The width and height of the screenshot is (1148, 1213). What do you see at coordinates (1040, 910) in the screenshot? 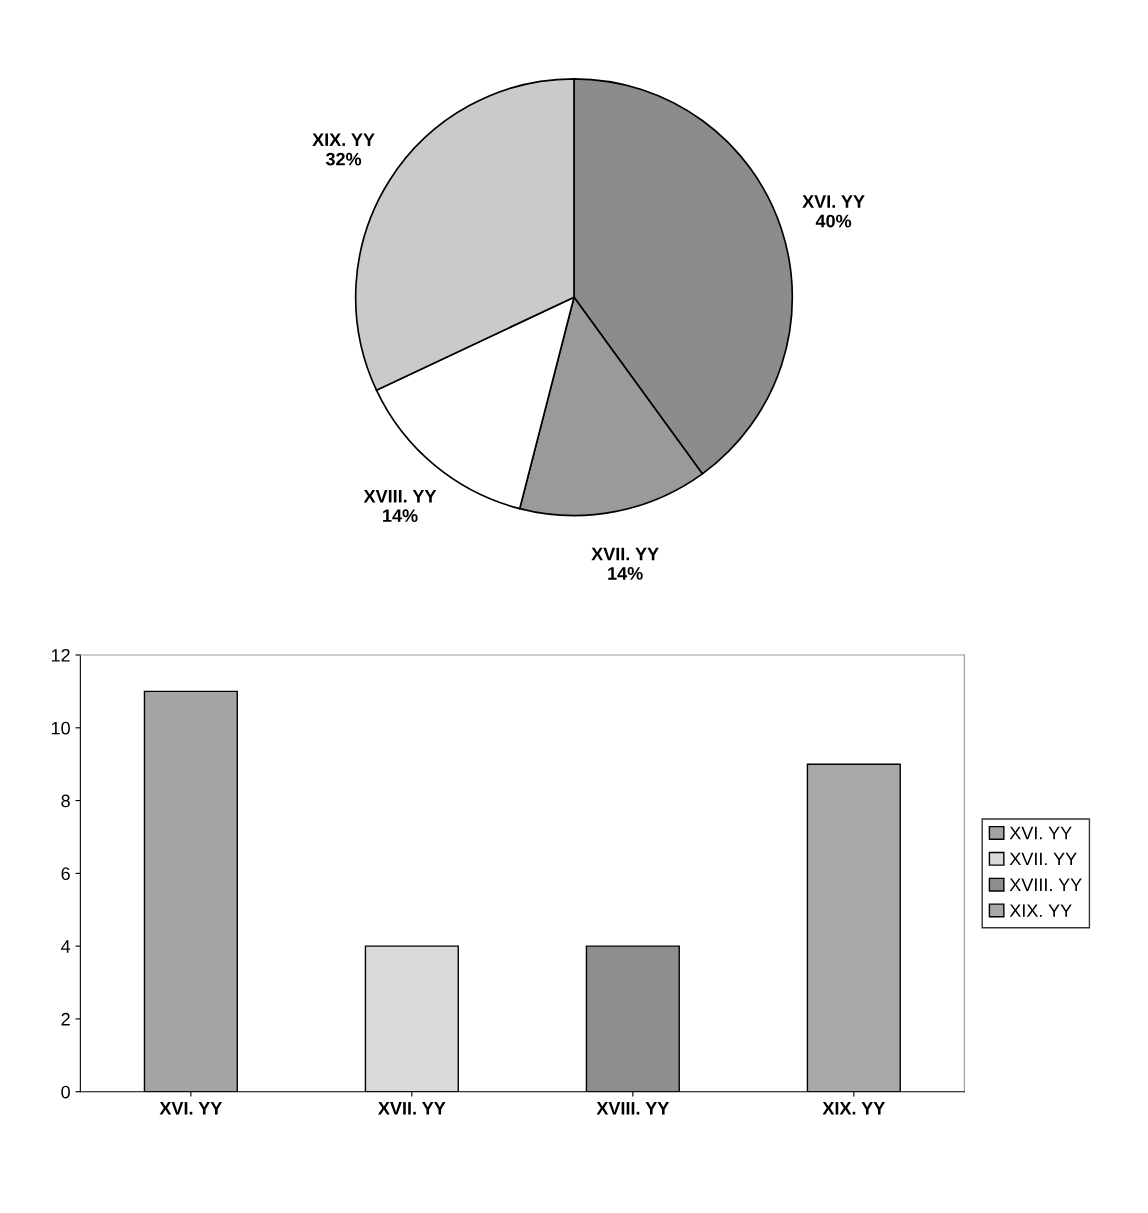
I see `legend-label: XIX. YY` at bounding box center [1040, 910].